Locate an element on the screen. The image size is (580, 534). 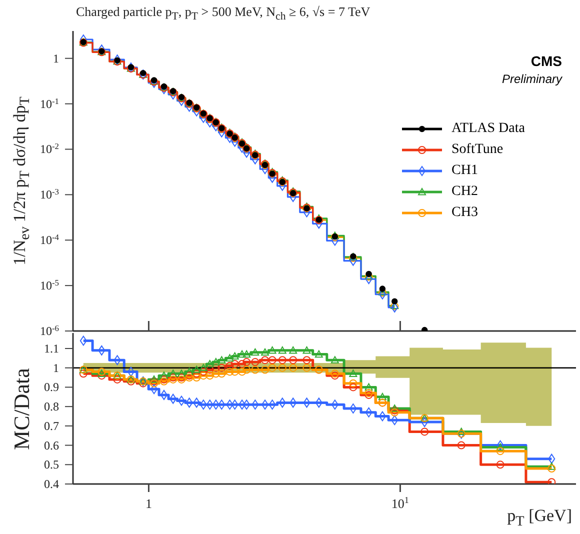
legend-label: ATLAS Data is located at coordinates (488, 128).